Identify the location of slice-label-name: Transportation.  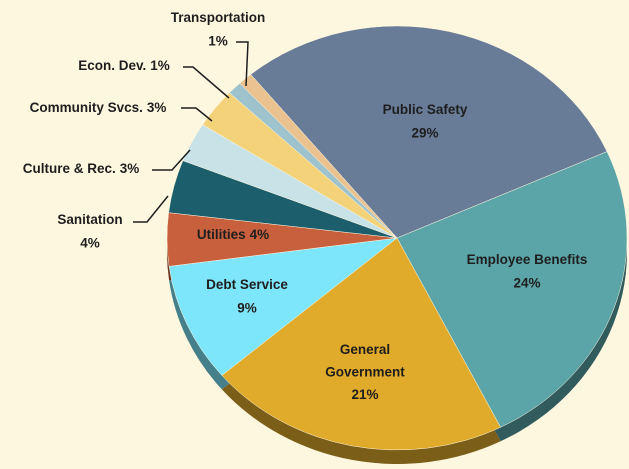
(218, 17).